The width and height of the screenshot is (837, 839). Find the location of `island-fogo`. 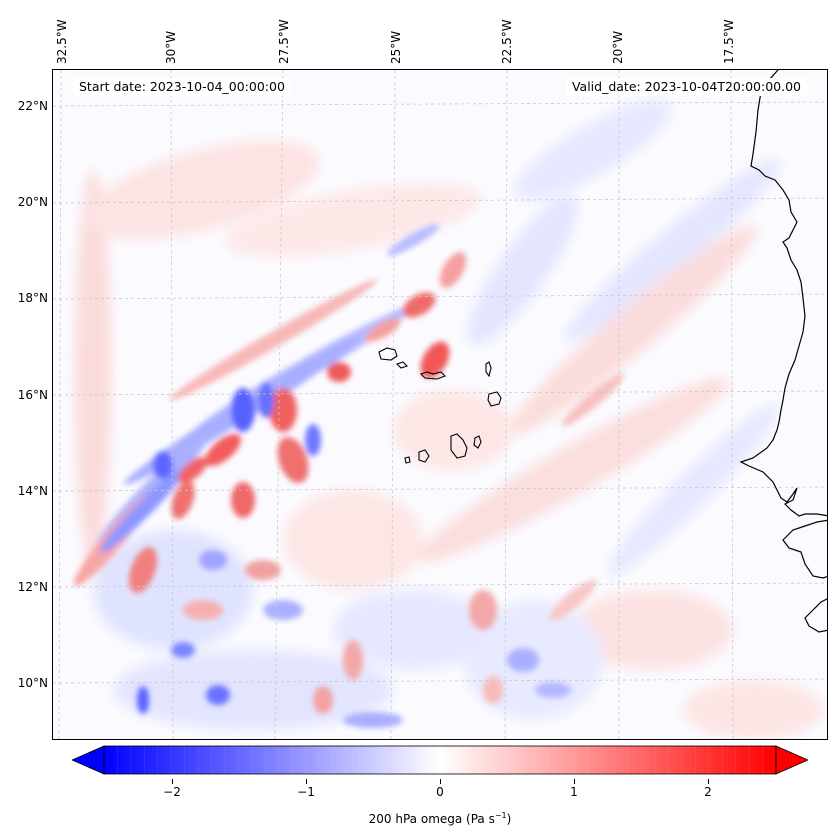

island-fogo is located at coordinates (424, 456).